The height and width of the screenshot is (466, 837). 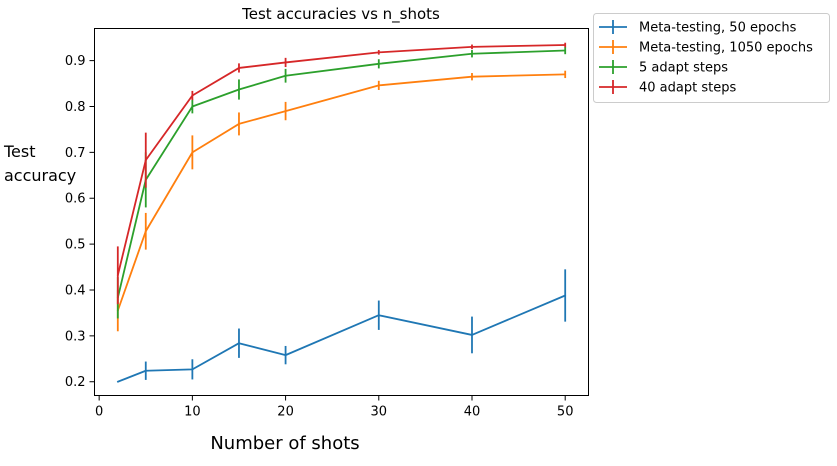 What do you see at coordinates (284, 443) in the screenshot?
I see `x-axis-label: Number of shots` at bounding box center [284, 443].